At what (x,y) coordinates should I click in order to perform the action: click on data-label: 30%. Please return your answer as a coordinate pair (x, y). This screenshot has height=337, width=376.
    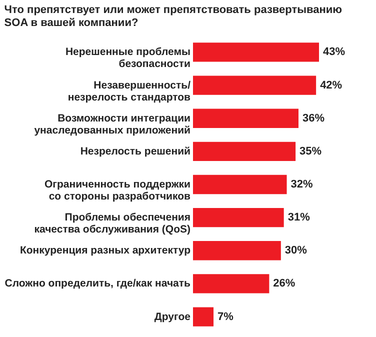
    Looking at the image, I should click on (296, 250).